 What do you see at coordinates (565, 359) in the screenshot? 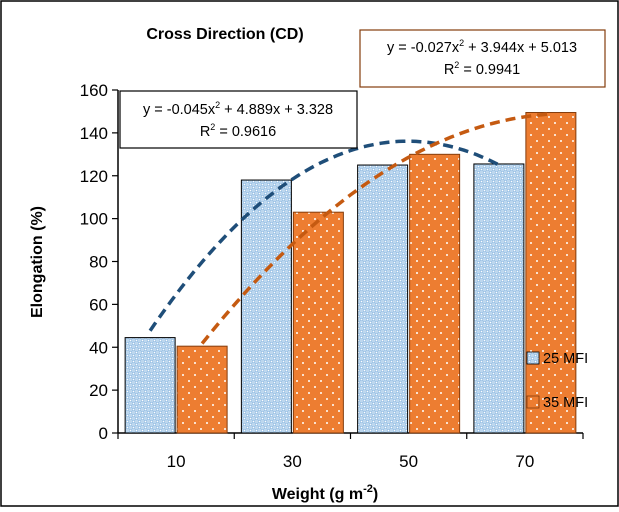
I see `legend-label-25: 25 MFI` at bounding box center [565, 359].